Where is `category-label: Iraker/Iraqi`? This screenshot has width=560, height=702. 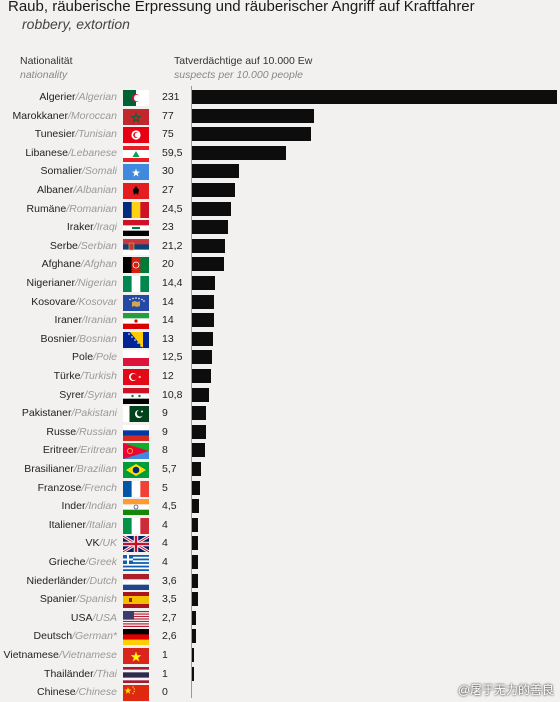
category-label: Iraker/Iraqi is located at coordinates (92, 227).